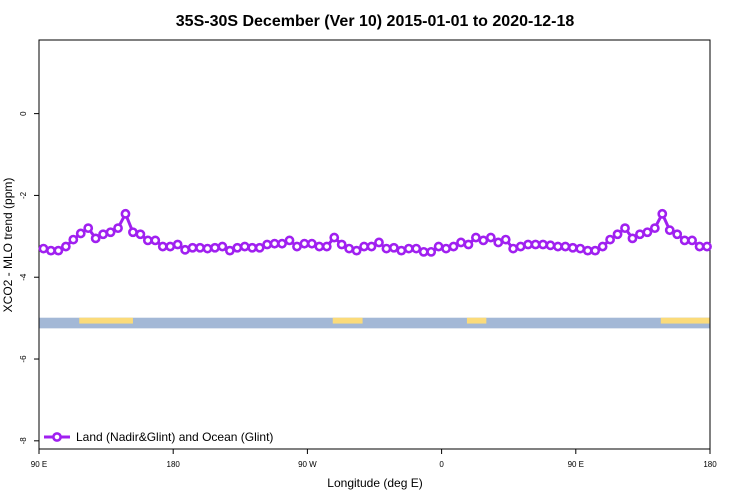 The image size is (750, 500). Describe the element at coordinates (374, 459) in the screenshot. I see `x-axis: 90 E 180 90 W 0 90 E 180` at that location.